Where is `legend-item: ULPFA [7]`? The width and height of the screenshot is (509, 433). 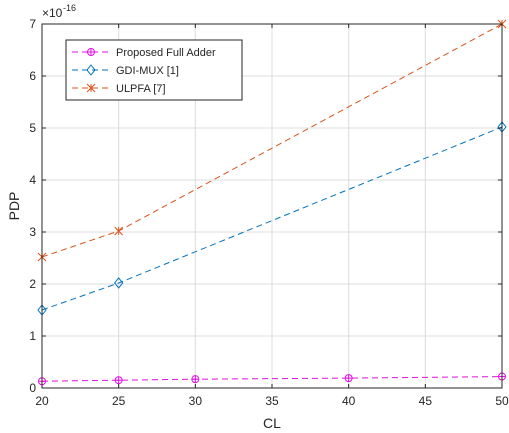 legend-item: ULPFA [7] is located at coordinates (119, 89).